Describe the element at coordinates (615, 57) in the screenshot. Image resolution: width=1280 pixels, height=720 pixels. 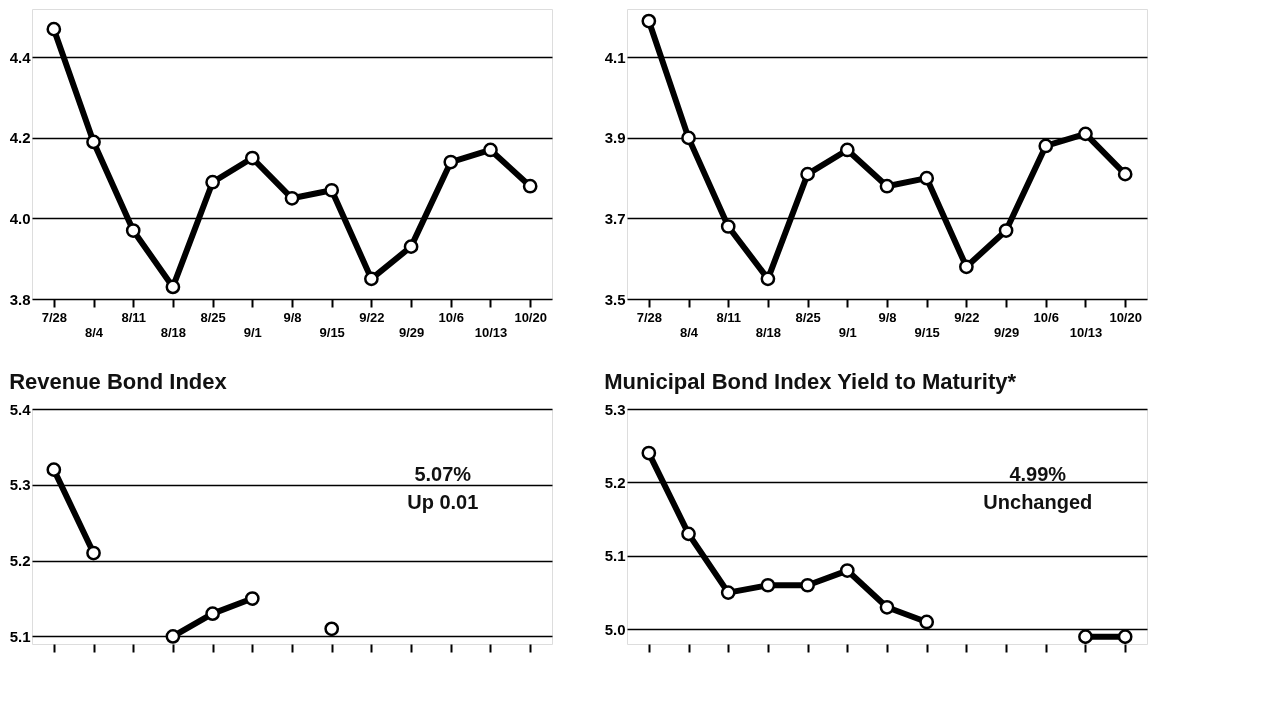
I see `y-tick-label: 4.1` at that location.